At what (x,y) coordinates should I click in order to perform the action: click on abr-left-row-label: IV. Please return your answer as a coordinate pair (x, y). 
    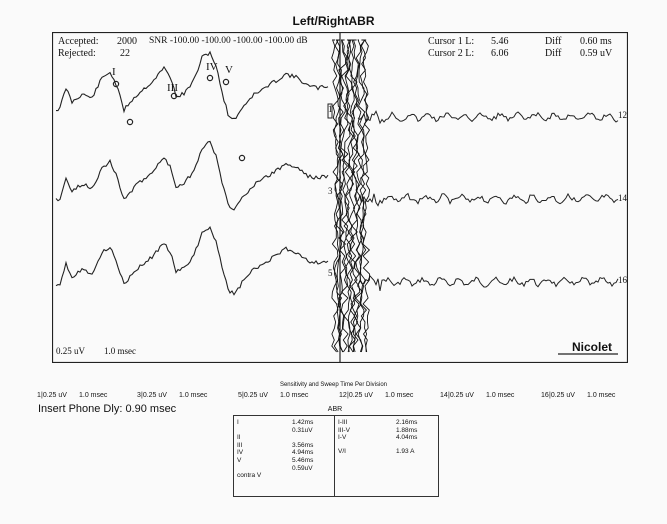
    Looking at the image, I should click on (240, 453).